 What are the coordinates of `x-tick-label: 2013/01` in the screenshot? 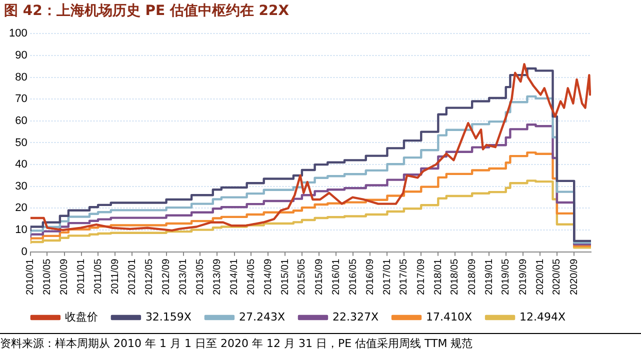 It's located at (184, 277).